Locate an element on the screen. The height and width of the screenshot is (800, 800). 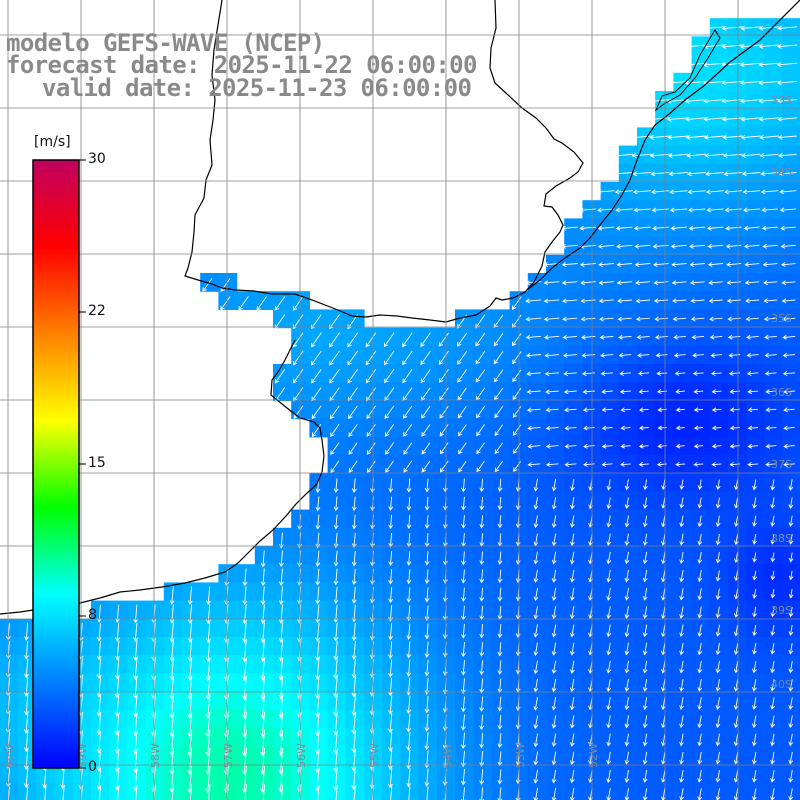
lon-label: 55W is located at coordinates (374, 755).